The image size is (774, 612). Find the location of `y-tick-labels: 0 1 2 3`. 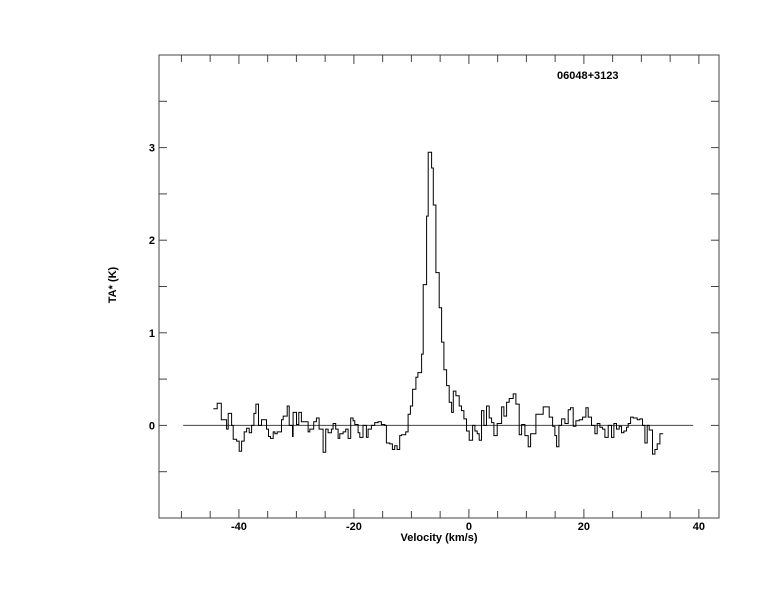

y-tick-labels: 0 1 2 3 is located at coordinates (152, 288).